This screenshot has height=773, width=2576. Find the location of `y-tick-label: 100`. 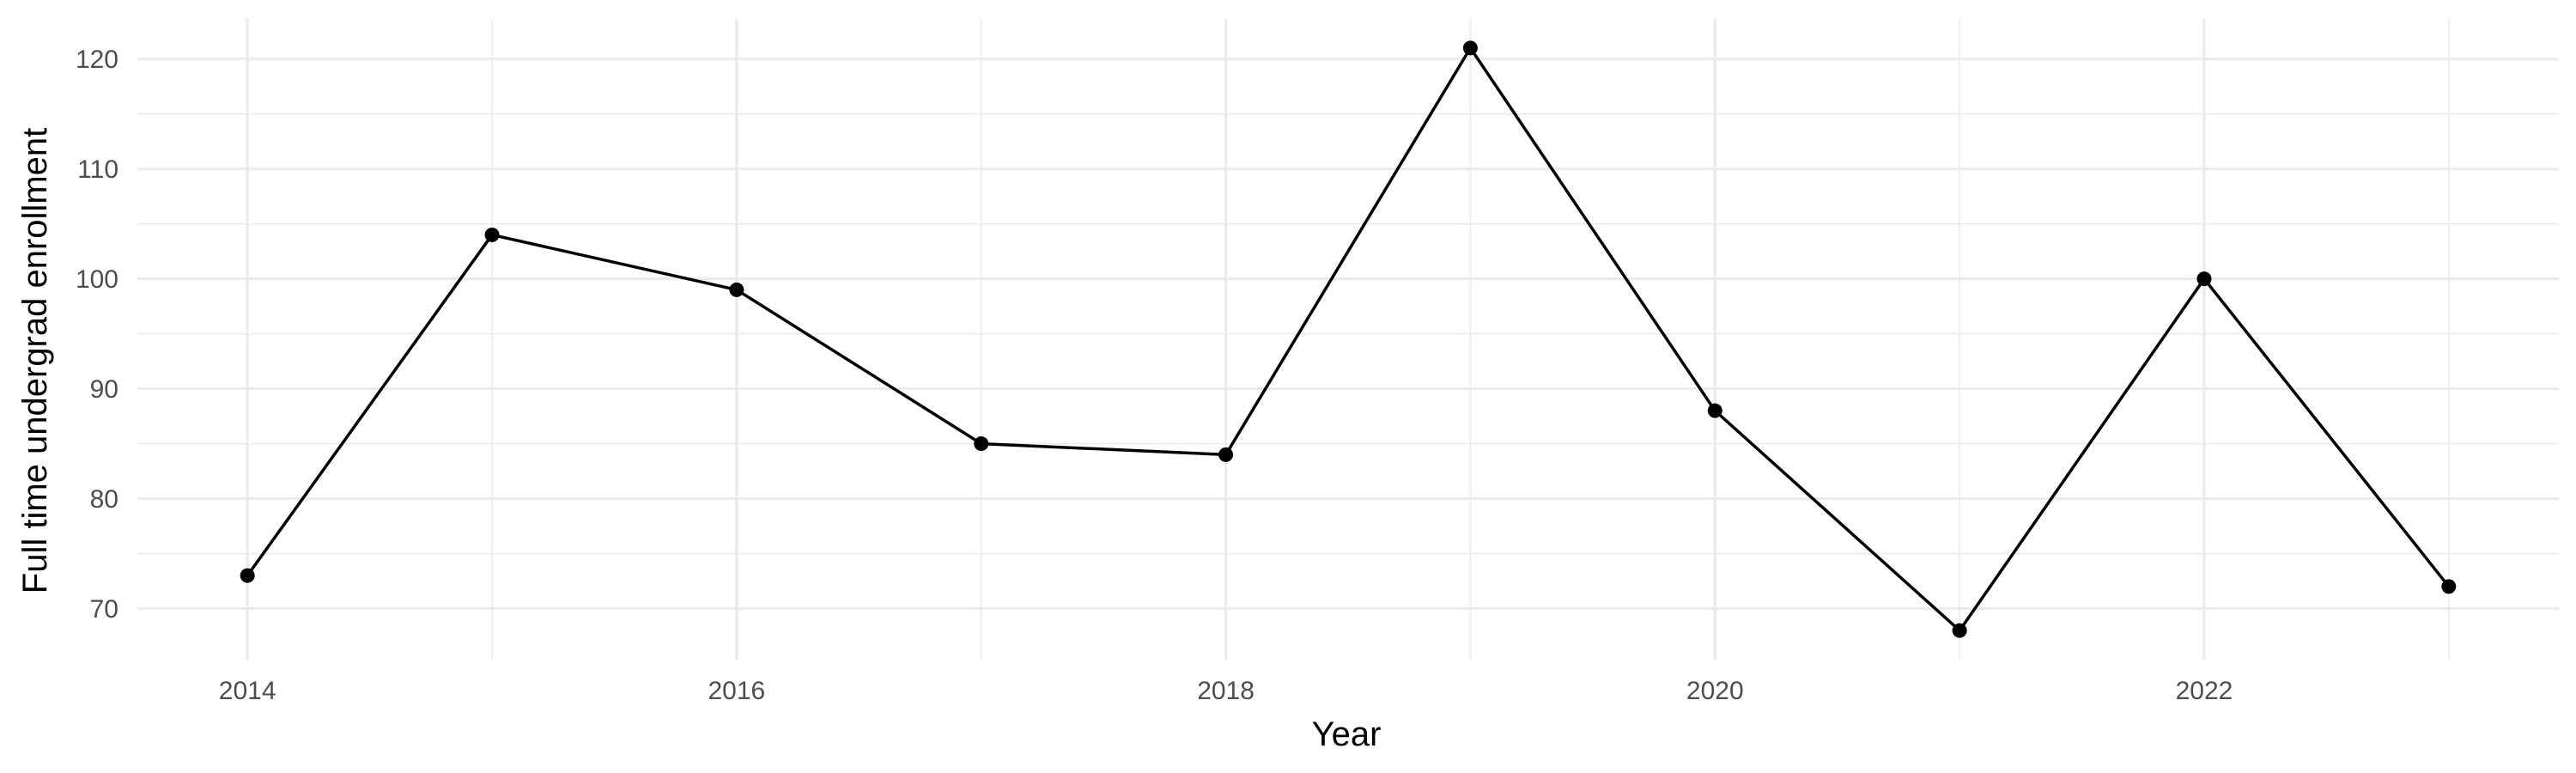

y-tick-label: 100 is located at coordinates (97, 279).